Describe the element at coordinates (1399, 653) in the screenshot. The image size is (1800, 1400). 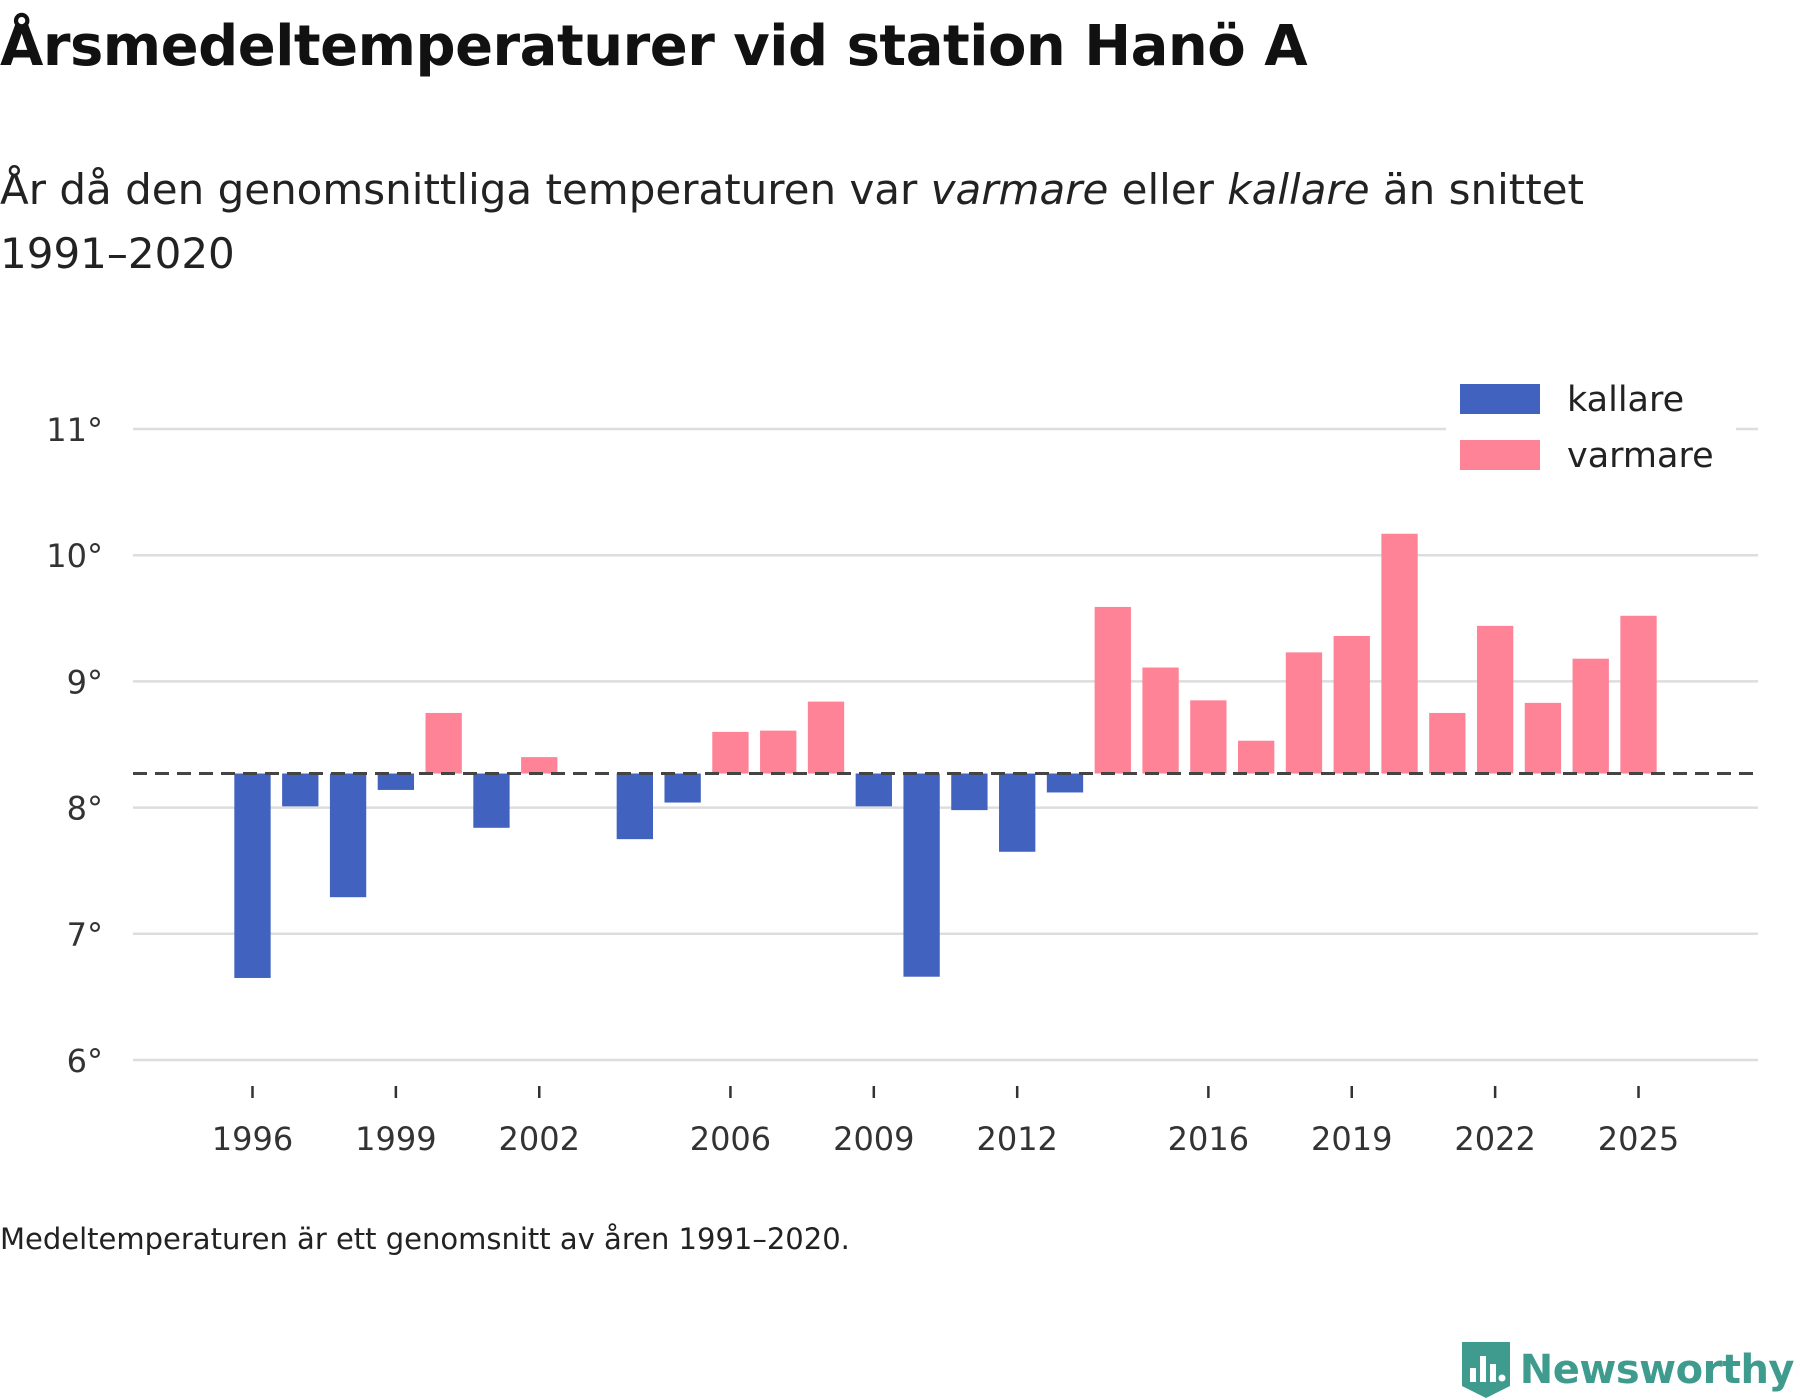
I see `bar-2020` at that location.